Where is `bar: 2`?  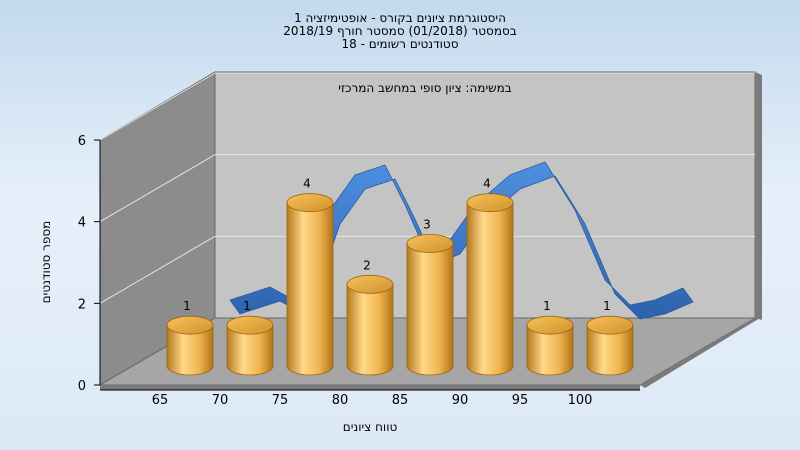
bar: 2 is located at coordinates (370, 317).